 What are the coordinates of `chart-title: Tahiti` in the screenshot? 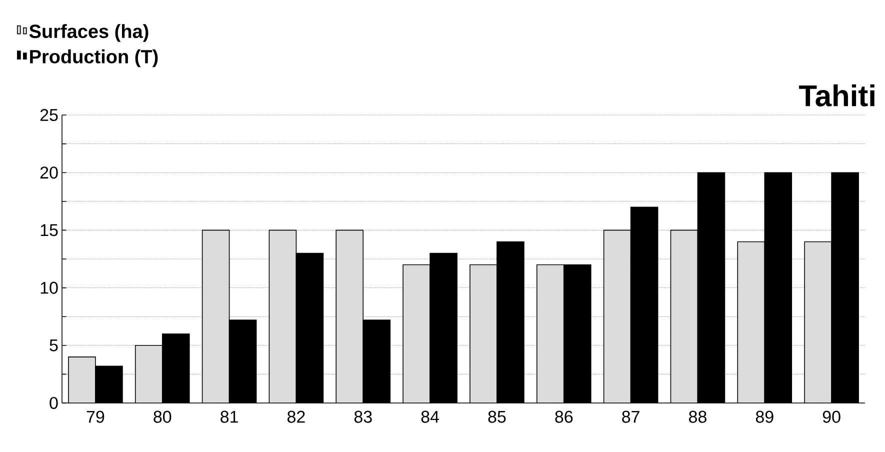 It's located at (836, 95).